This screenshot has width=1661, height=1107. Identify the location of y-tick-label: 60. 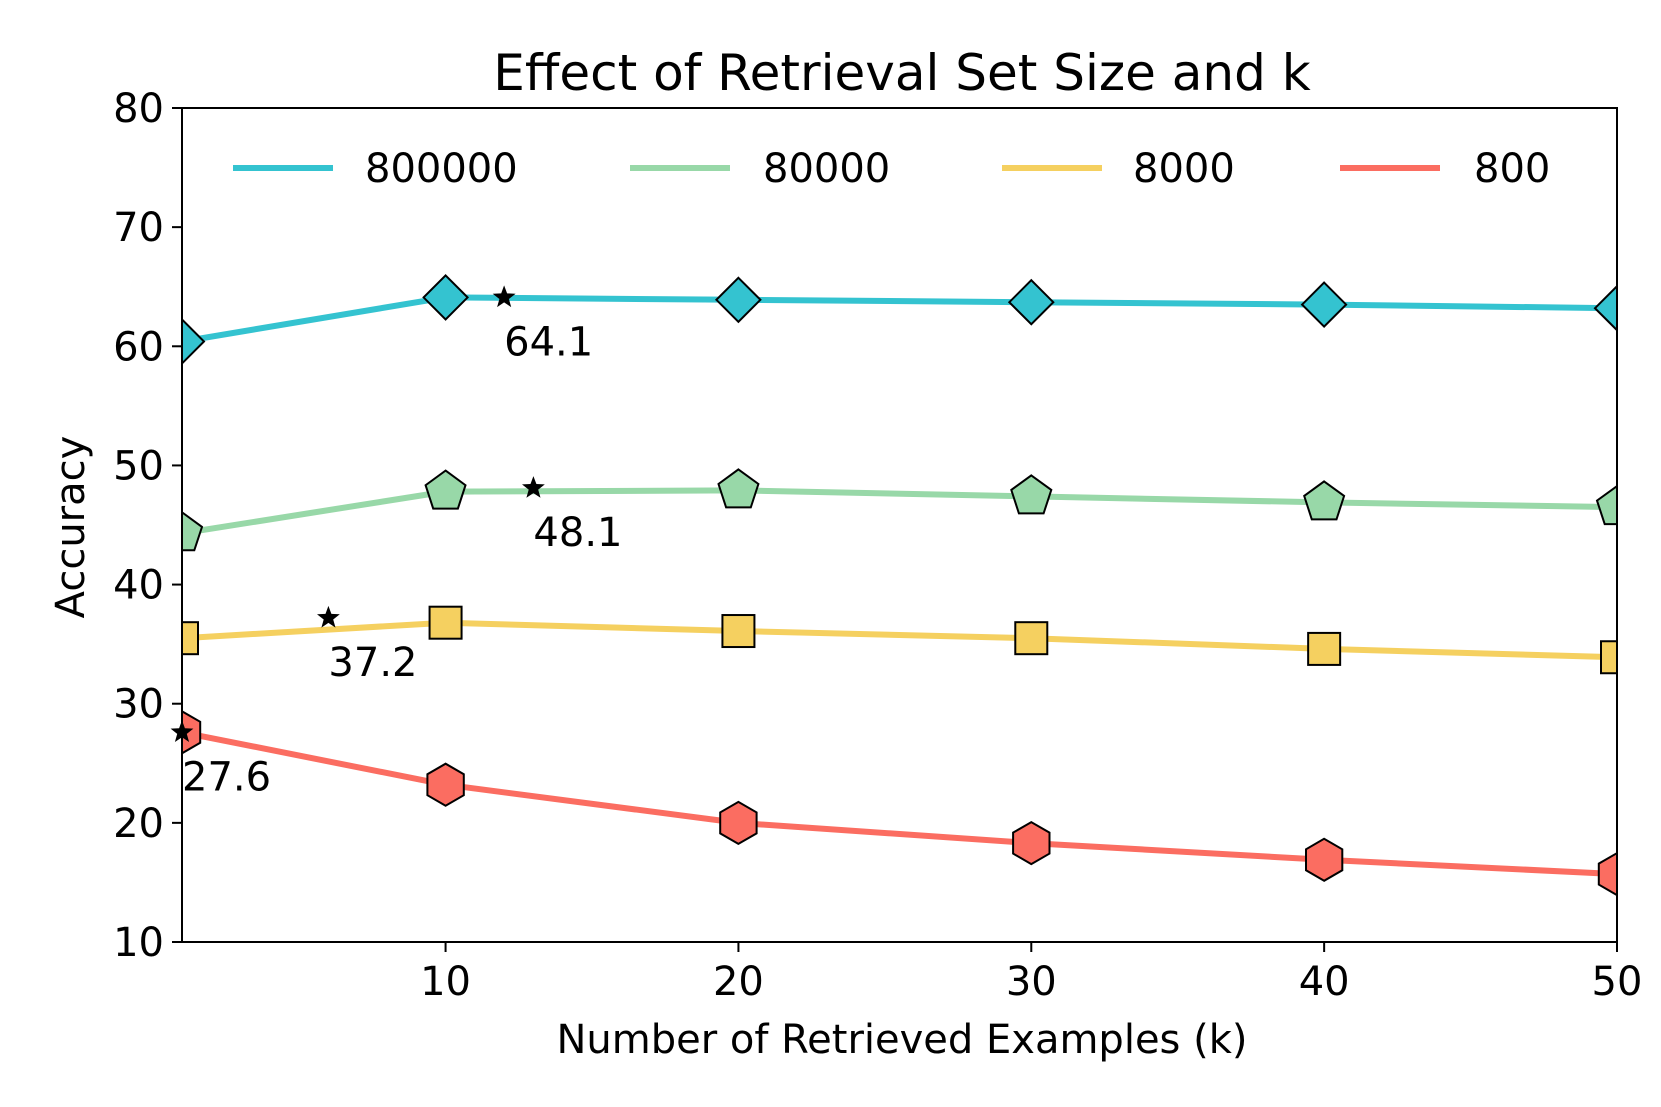
(138, 347).